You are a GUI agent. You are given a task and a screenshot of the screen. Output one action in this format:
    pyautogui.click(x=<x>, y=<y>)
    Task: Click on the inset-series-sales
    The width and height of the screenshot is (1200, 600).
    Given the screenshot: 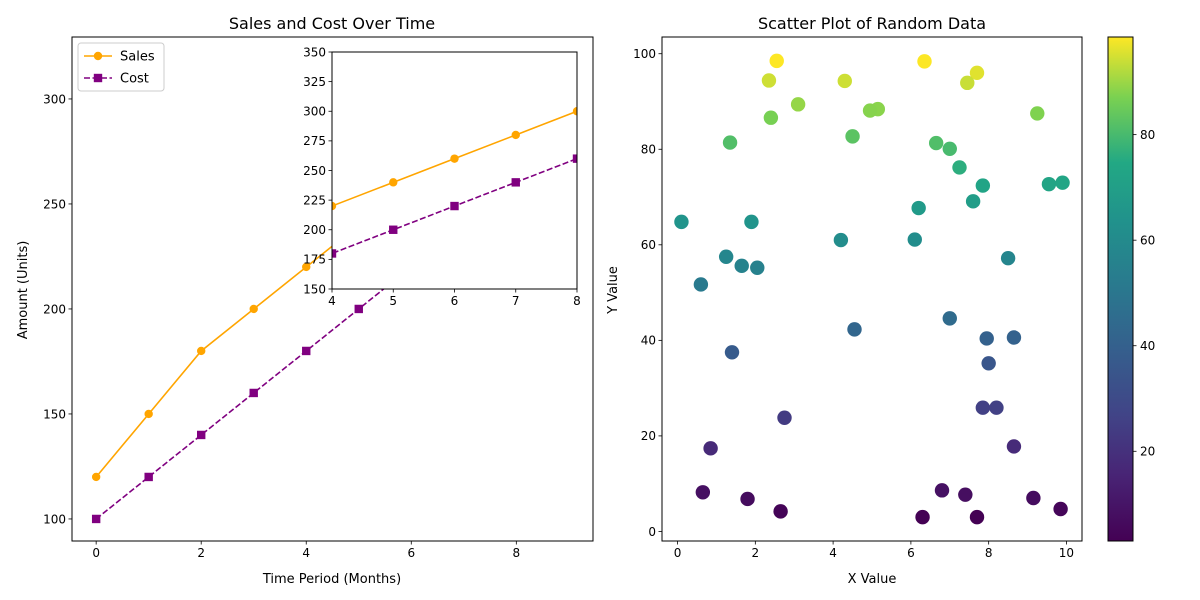 What is the action you would take?
    pyautogui.click(x=487, y=147)
    